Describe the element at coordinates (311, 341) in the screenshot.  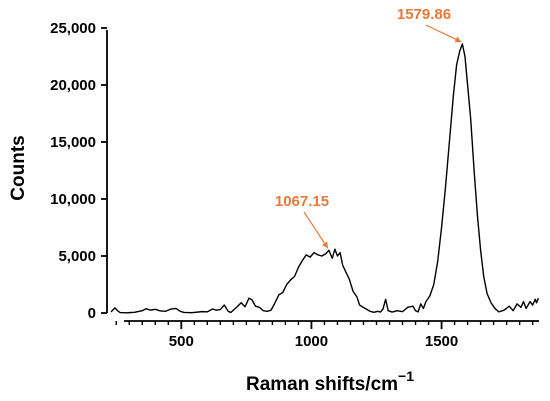
I see `x-tick-label: 1000` at that location.